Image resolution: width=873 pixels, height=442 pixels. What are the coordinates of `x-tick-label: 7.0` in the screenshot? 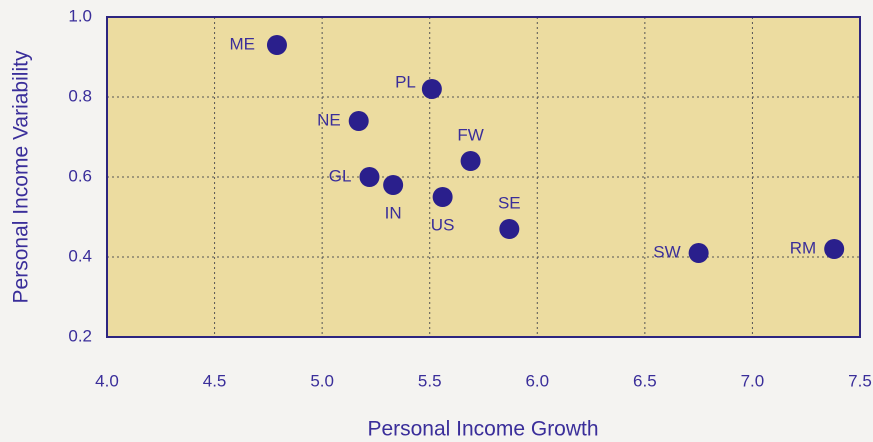 It's located at (753, 380).